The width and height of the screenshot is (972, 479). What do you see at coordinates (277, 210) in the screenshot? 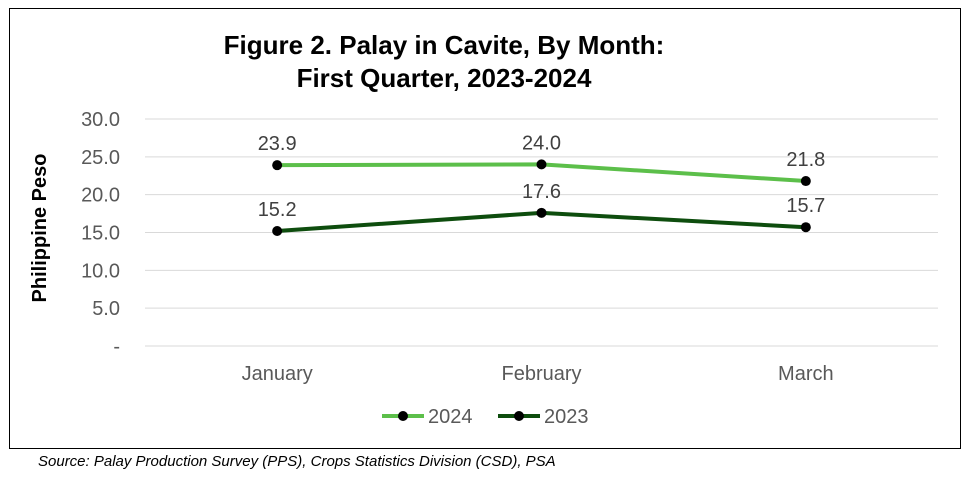
I see `data-label: 15.2` at bounding box center [277, 210].